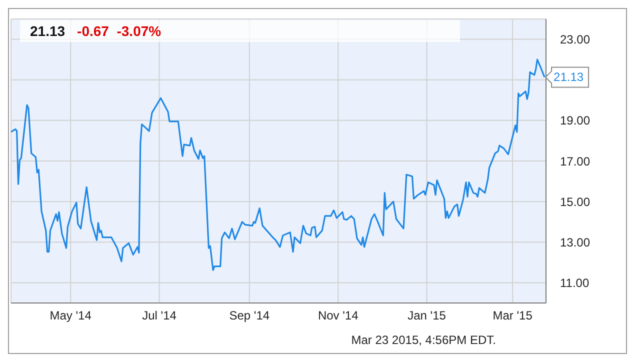 The width and height of the screenshot is (635, 362). What do you see at coordinates (427, 315) in the screenshot?
I see `x-tick-label: Jan '15` at bounding box center [427, 315].